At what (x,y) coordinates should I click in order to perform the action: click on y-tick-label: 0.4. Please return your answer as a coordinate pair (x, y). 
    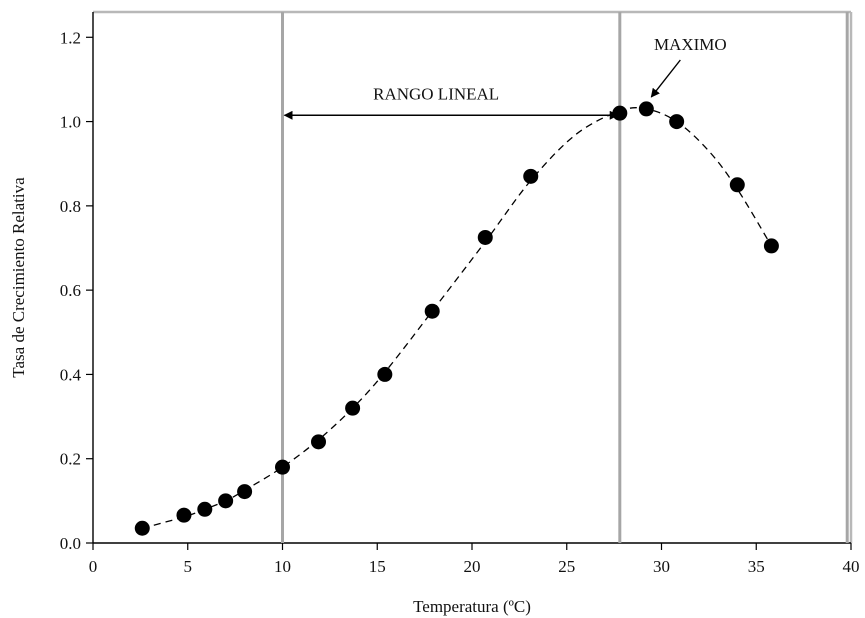
    Looking at the image, I should click on (71, 374).